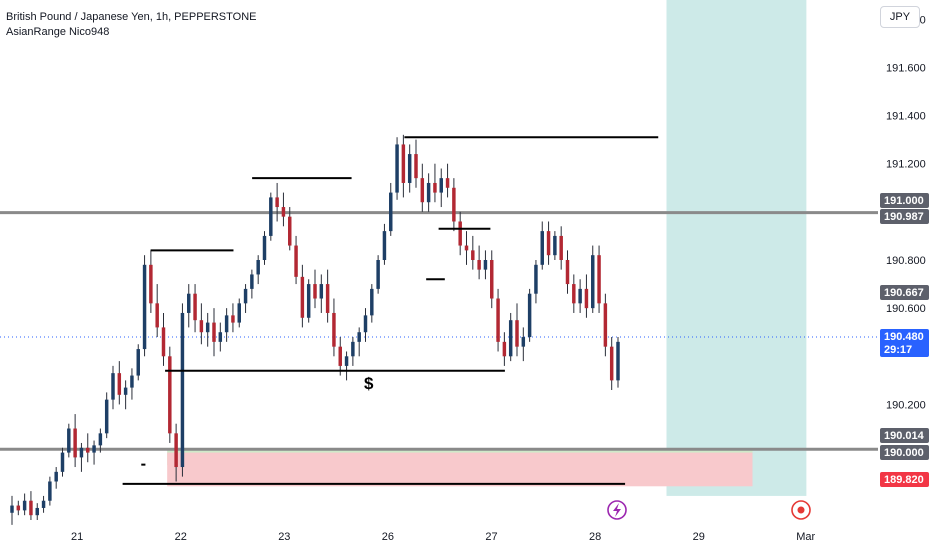 The width and height of the screenshot is (932, 550). I want to click on indicator-label: AsianRange Nico948, so click(58, 32).